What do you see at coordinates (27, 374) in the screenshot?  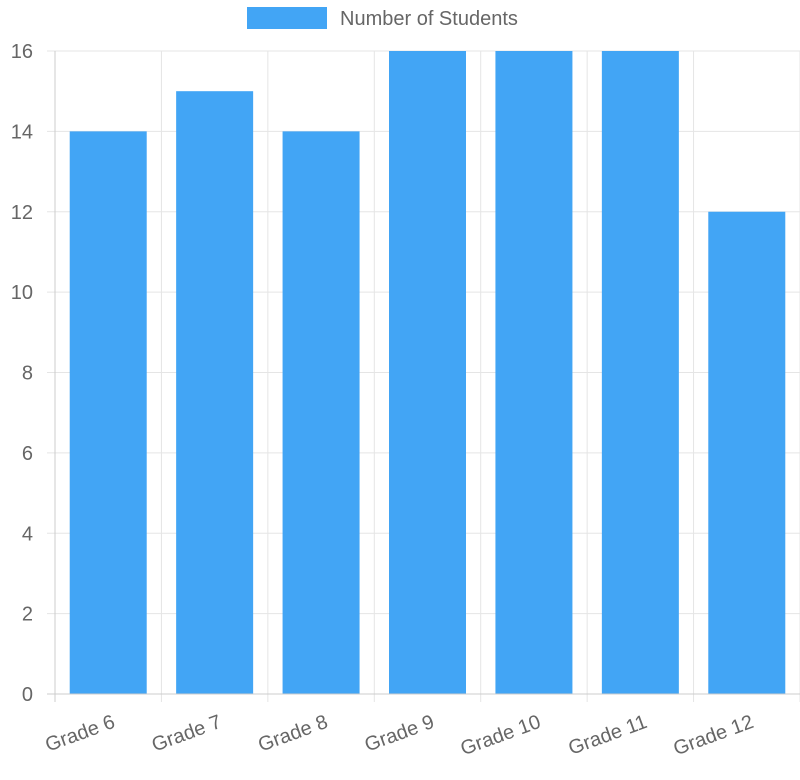 I see `y-tick-label: 8` at bounding box center [27, 374].